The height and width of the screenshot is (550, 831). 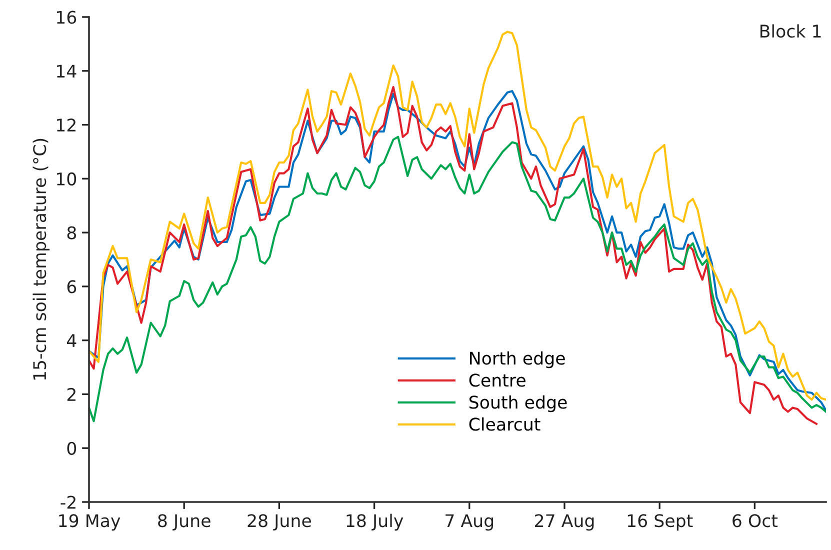 What do you see at coordinates (755, 521) in the screenshot?
I see `x-tick-label: 6 Oct` at bounding box center [755, 521].